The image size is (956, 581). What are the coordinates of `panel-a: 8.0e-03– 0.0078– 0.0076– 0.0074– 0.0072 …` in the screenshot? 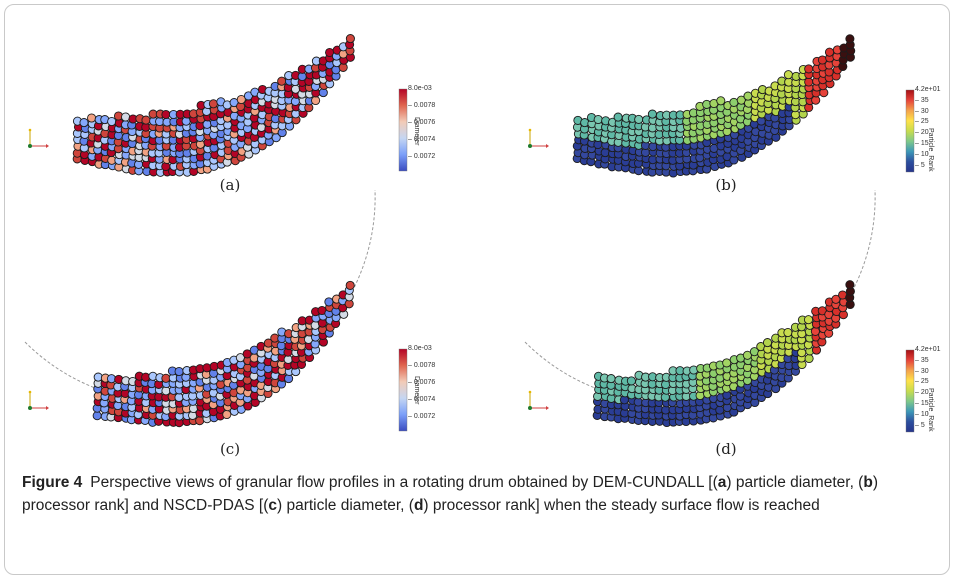 It's located at (230, 113).